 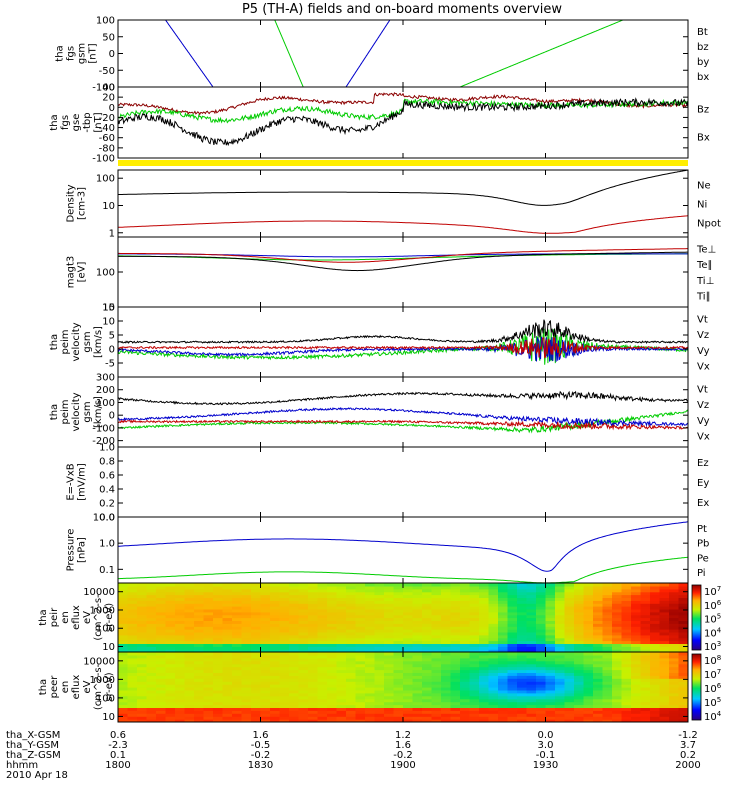 What do you see at coordinates (82, 272) in the screenshot?
I see `y-axis-label: [eV]` at bounding box center [82, 272].